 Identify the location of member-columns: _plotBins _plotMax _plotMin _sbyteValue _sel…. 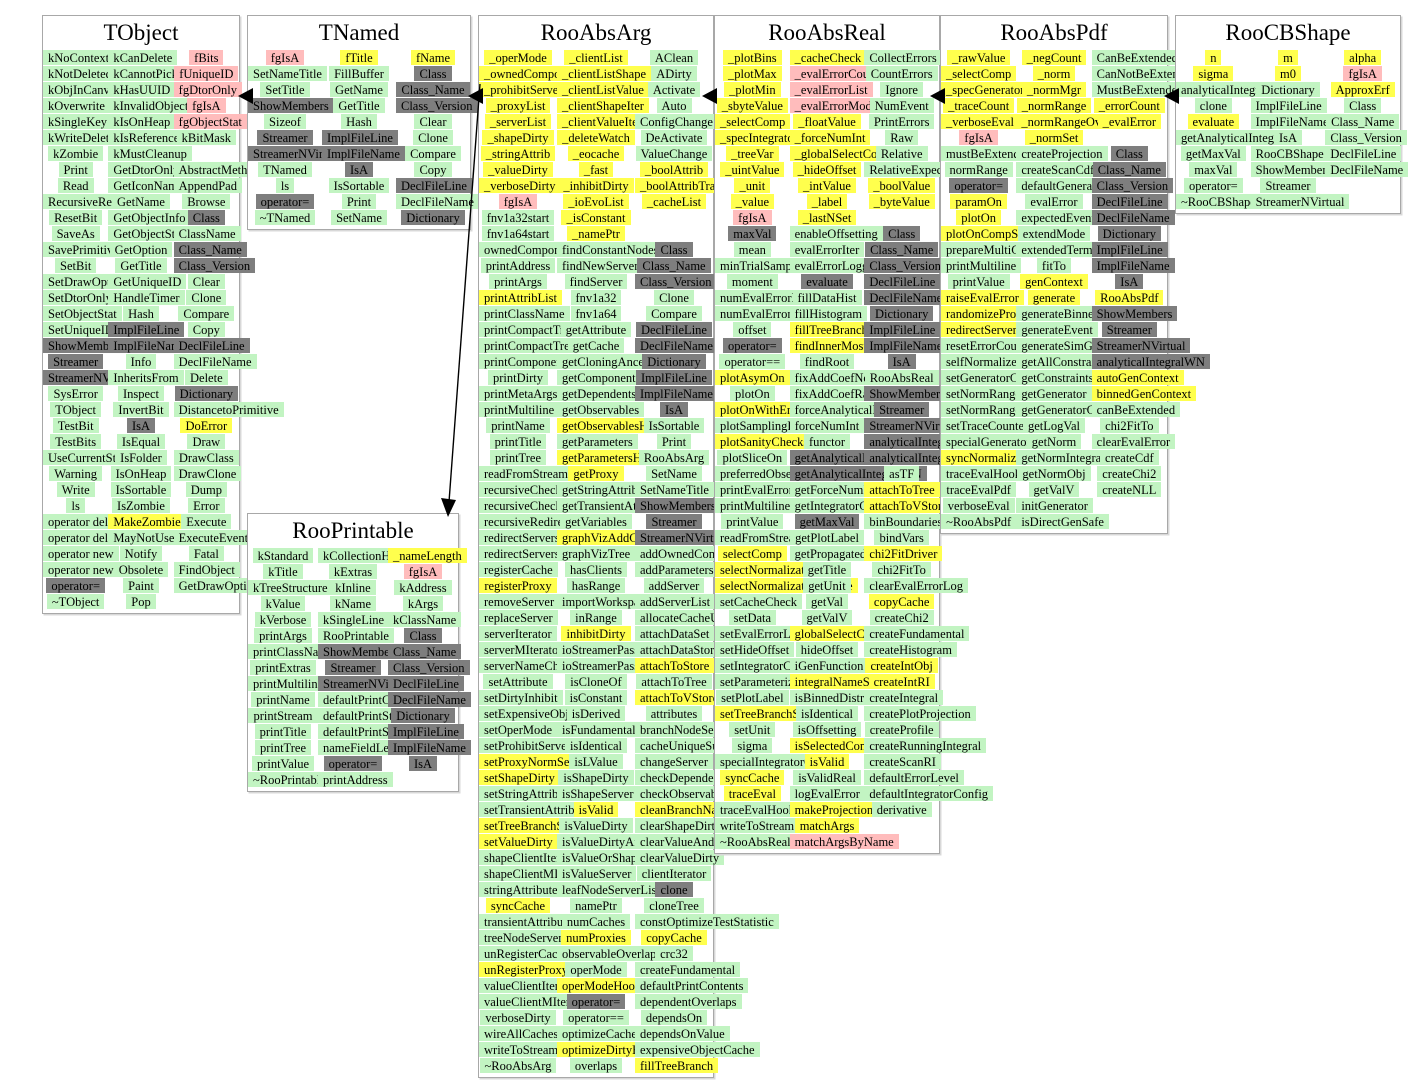
(854, 449).